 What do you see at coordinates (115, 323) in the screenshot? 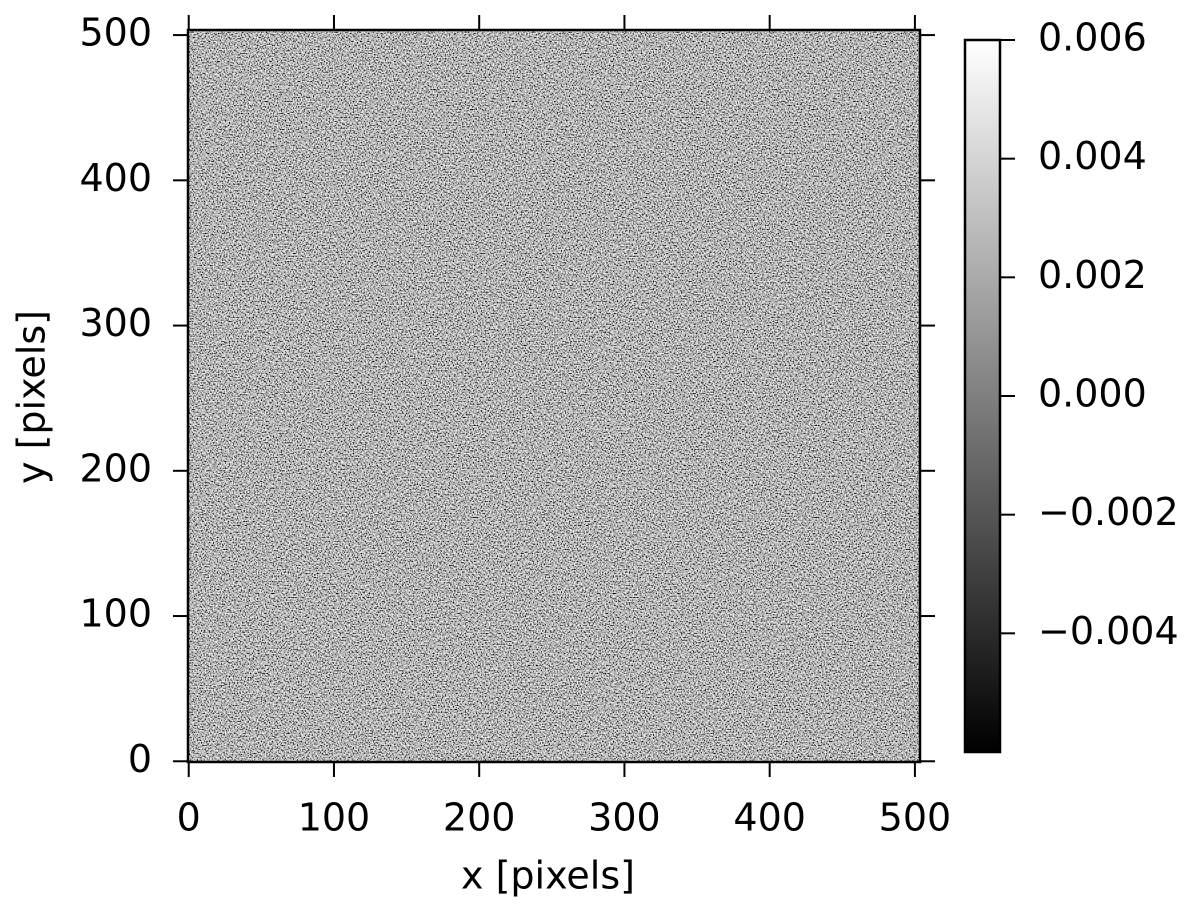
I see `y-tick-label: 300` at bounding box center [115, 323].